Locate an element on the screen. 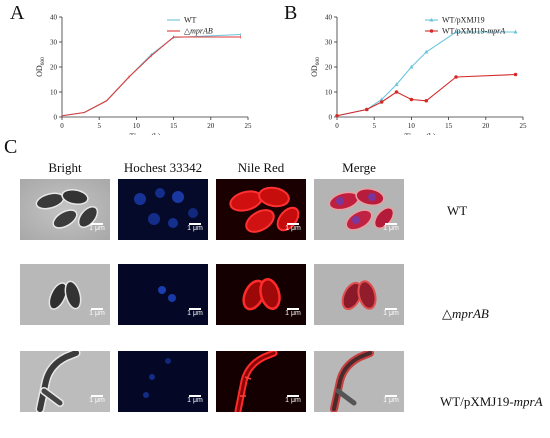 The width and height of the screenshot is (550, 438). legend-label-symbol: △ is located at coordinates (187, 31).